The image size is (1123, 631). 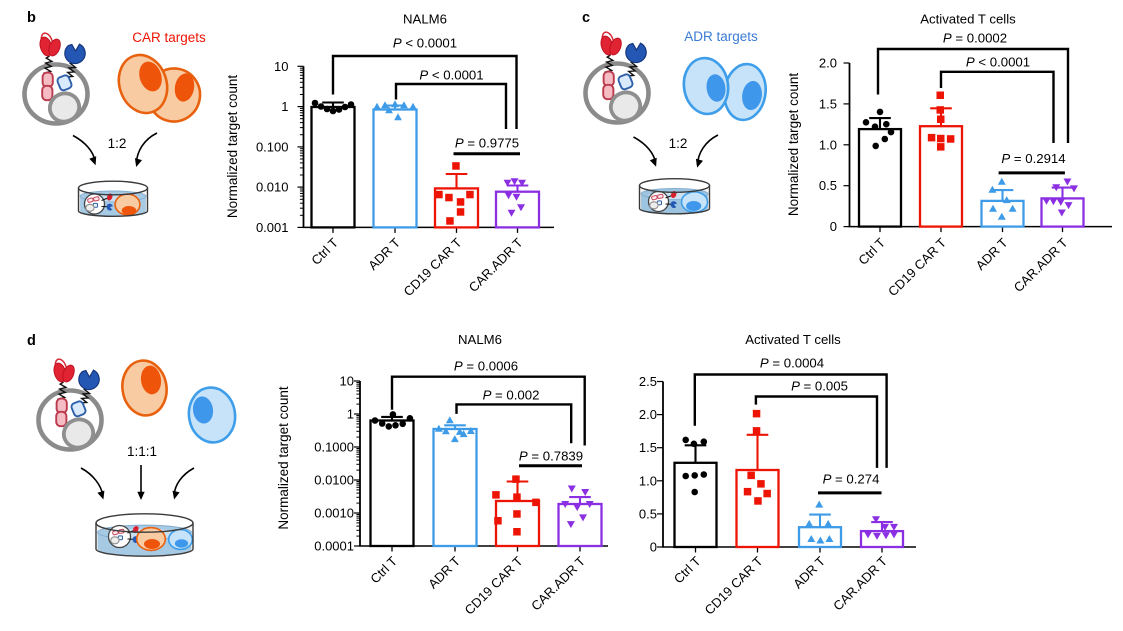 I want to click on svg-text: 0.1000, so click(x=334, y=447).